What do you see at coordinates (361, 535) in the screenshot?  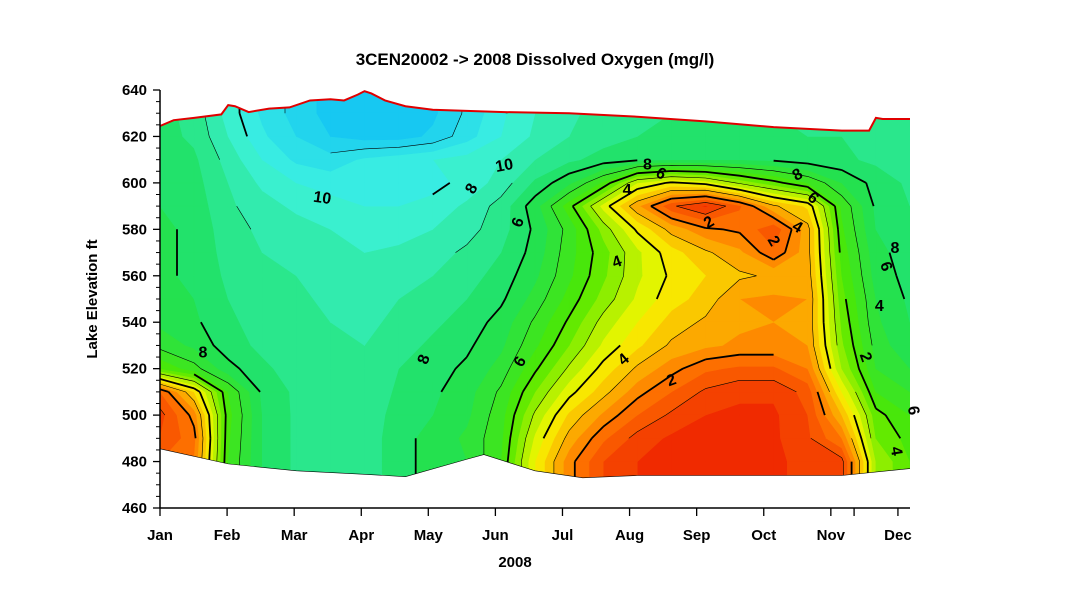 I see `x-tick-label: Apr` at bounding box center [361, 535].